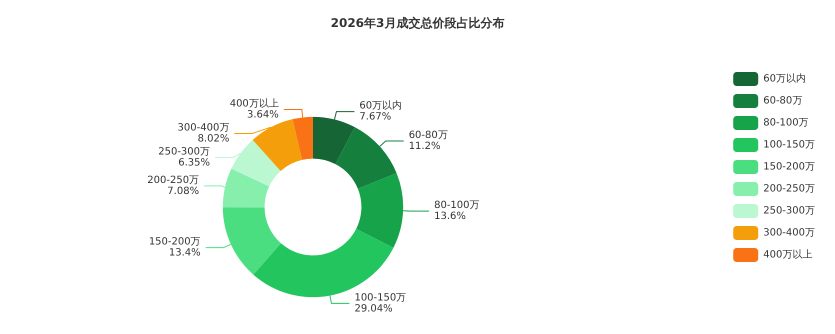  What do you see at coordinates (214, 138) in the screenshot?
I see `data-label: 8.02%` at bounding box center [214, 138].